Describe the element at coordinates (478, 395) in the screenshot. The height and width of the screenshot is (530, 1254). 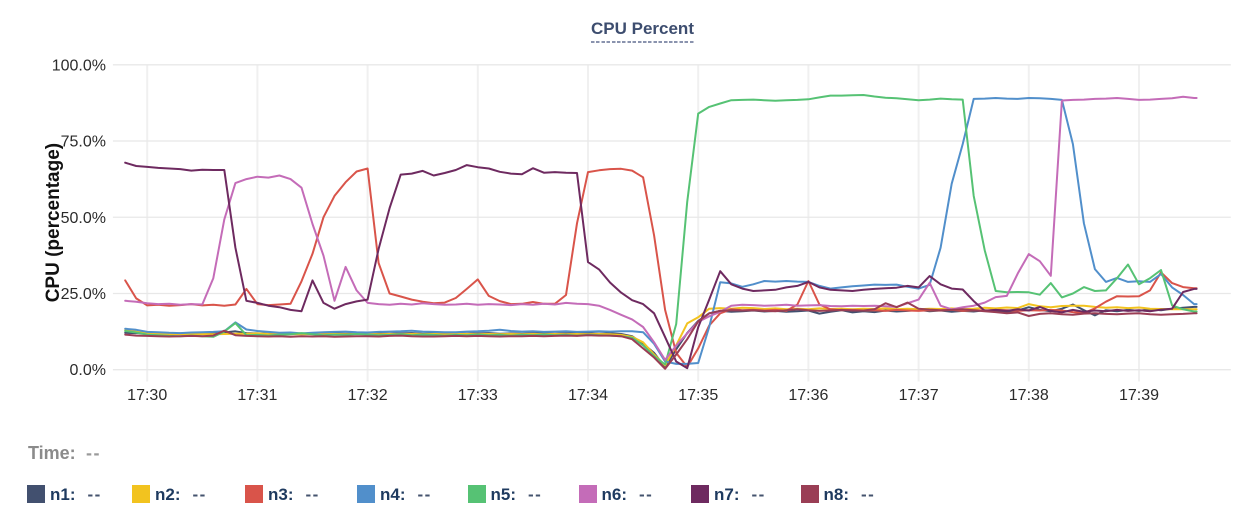
I see `svg-text: 17:33` at that location.